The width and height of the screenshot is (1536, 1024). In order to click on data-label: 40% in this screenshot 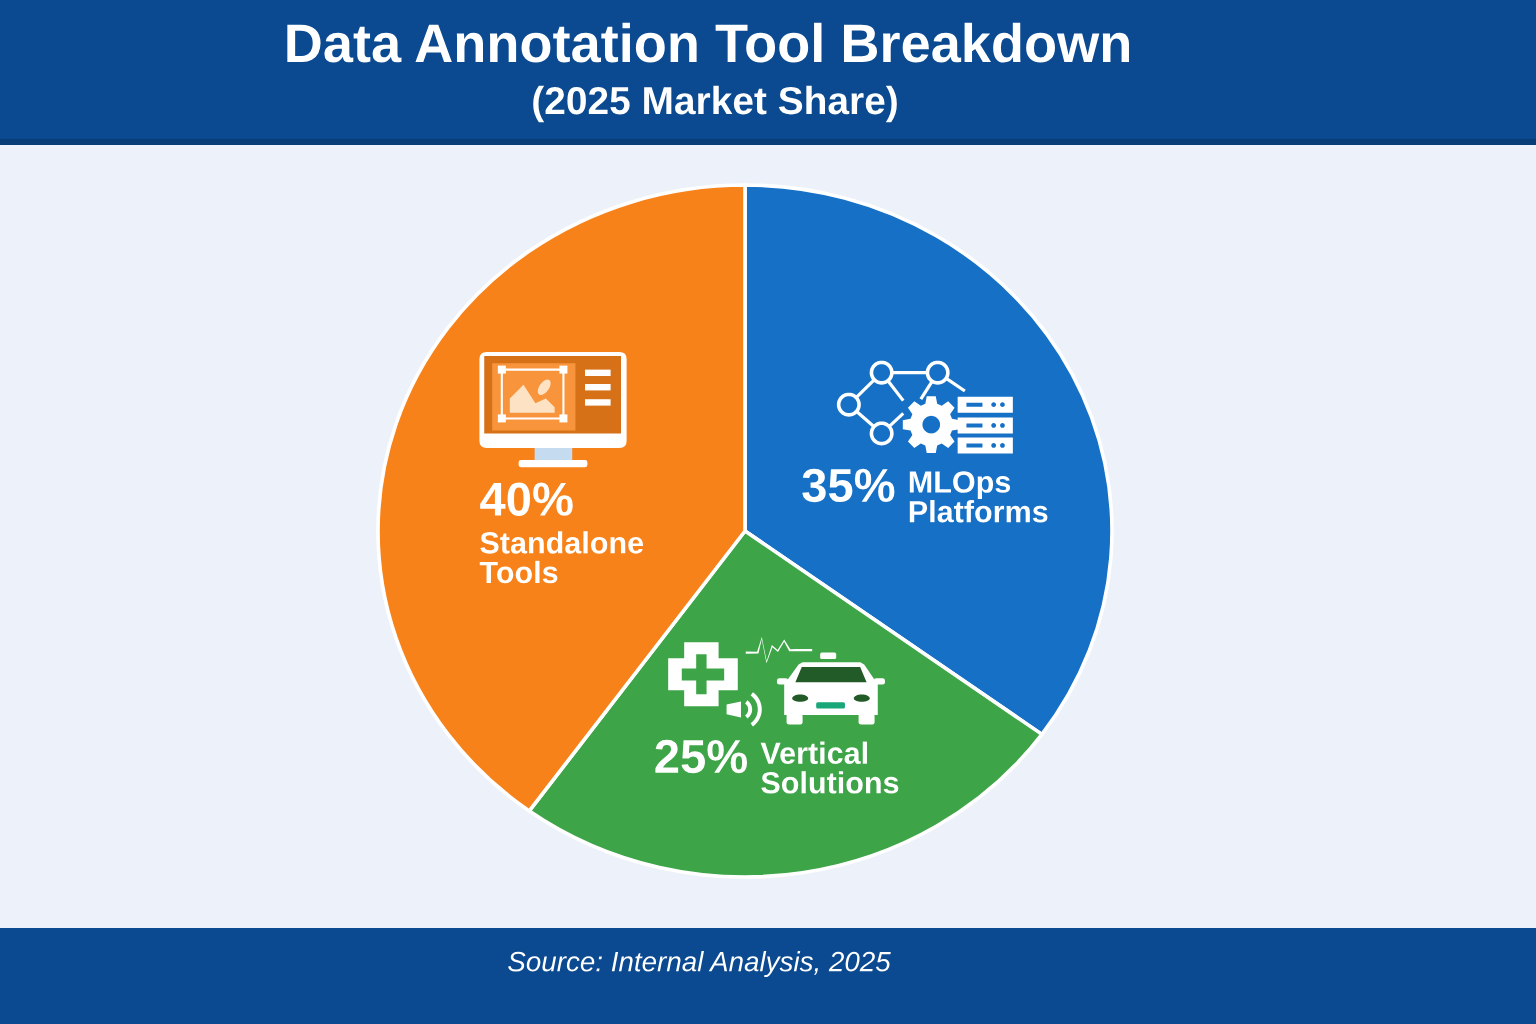, I will do `click(526, 499)`.